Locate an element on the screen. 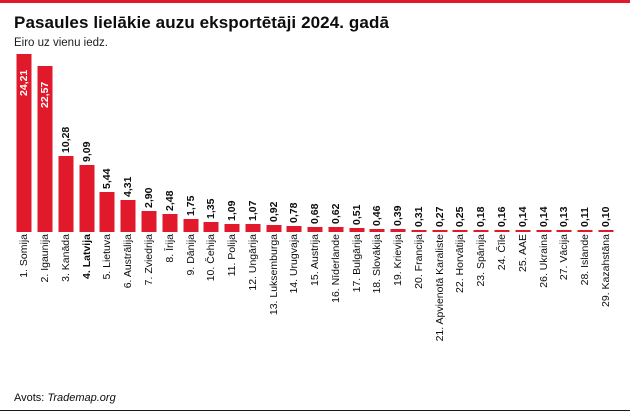 The image size is (630, 411). bar-column: 0,16 24. Čīle is located at coordinates (502, 219).